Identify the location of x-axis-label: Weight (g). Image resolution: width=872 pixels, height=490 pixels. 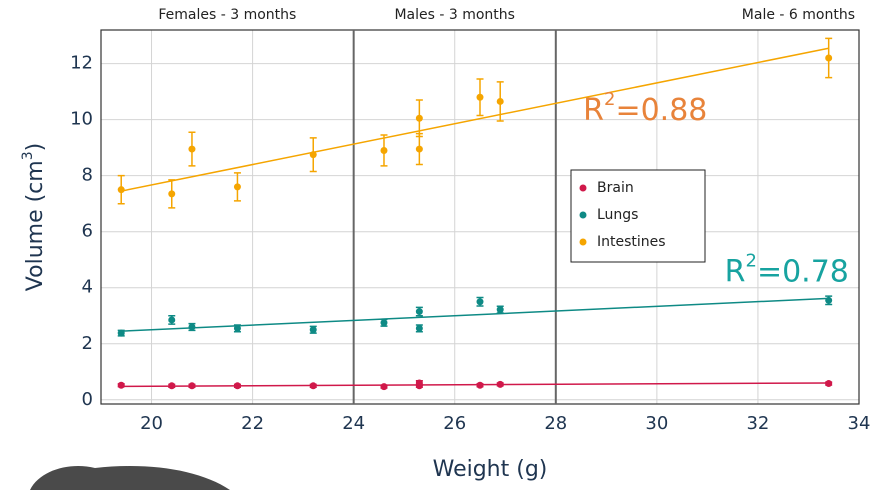
(490, 469).